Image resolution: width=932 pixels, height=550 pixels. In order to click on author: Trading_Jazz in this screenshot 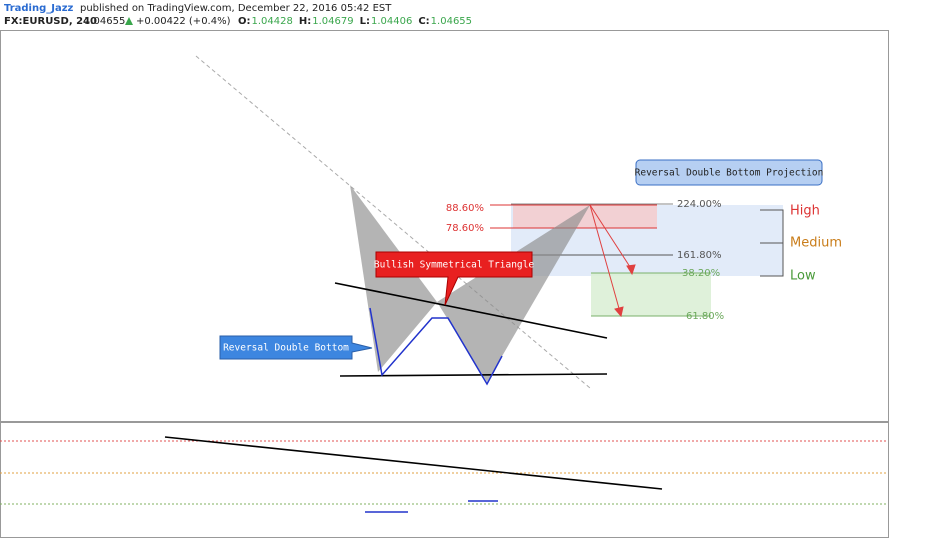, I will do `click(39, 8)`.